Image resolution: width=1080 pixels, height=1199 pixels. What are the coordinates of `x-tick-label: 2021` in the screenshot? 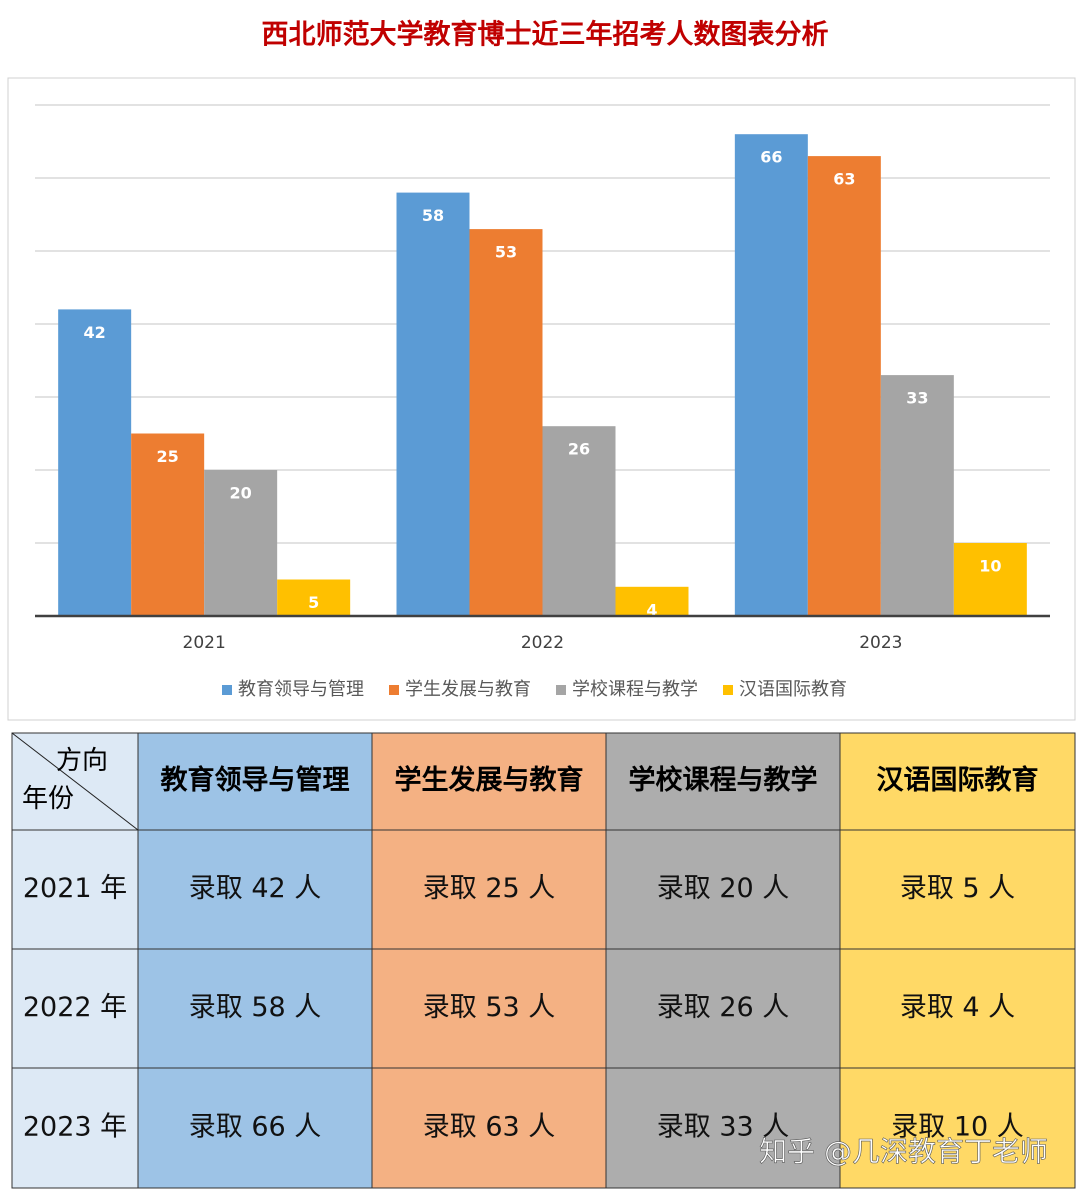 It's located at (204, 643).